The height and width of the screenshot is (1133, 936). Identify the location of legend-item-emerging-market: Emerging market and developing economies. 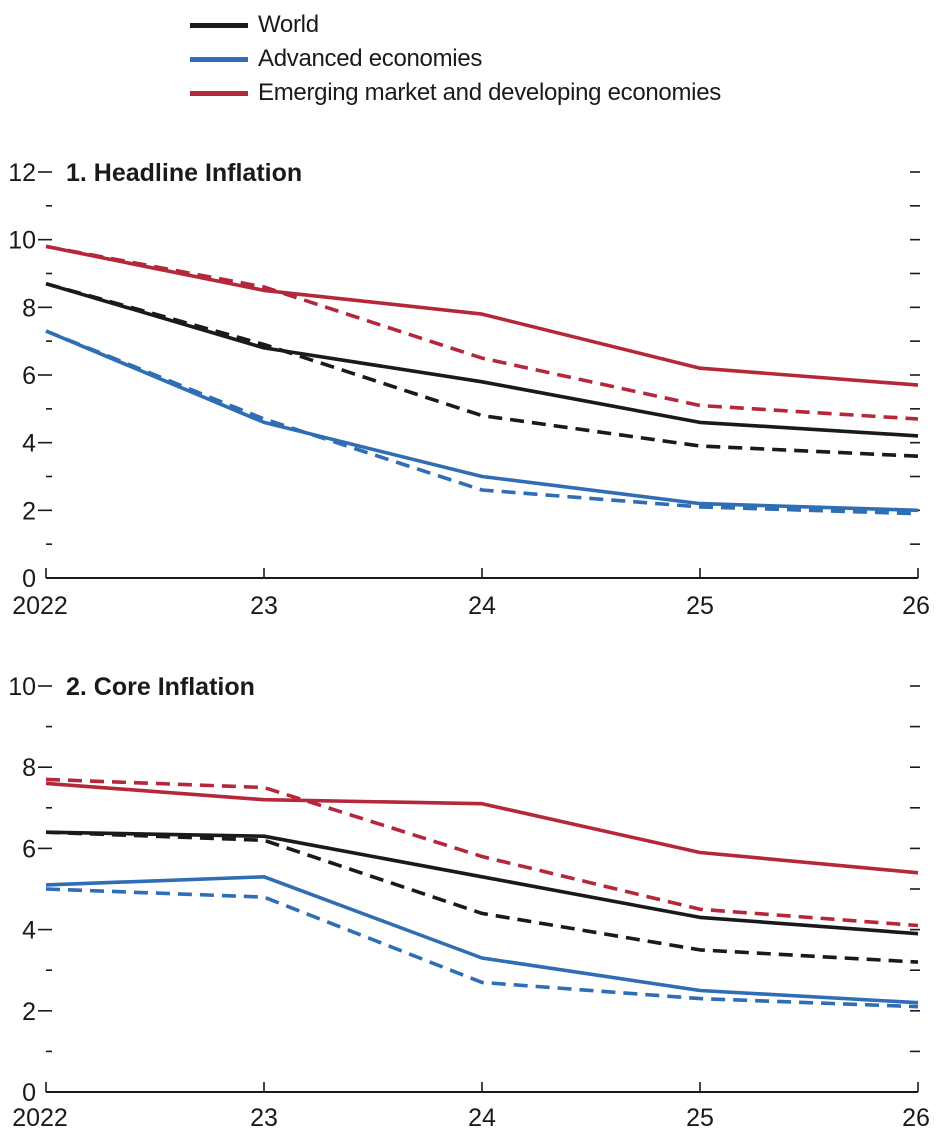
(455, 93).